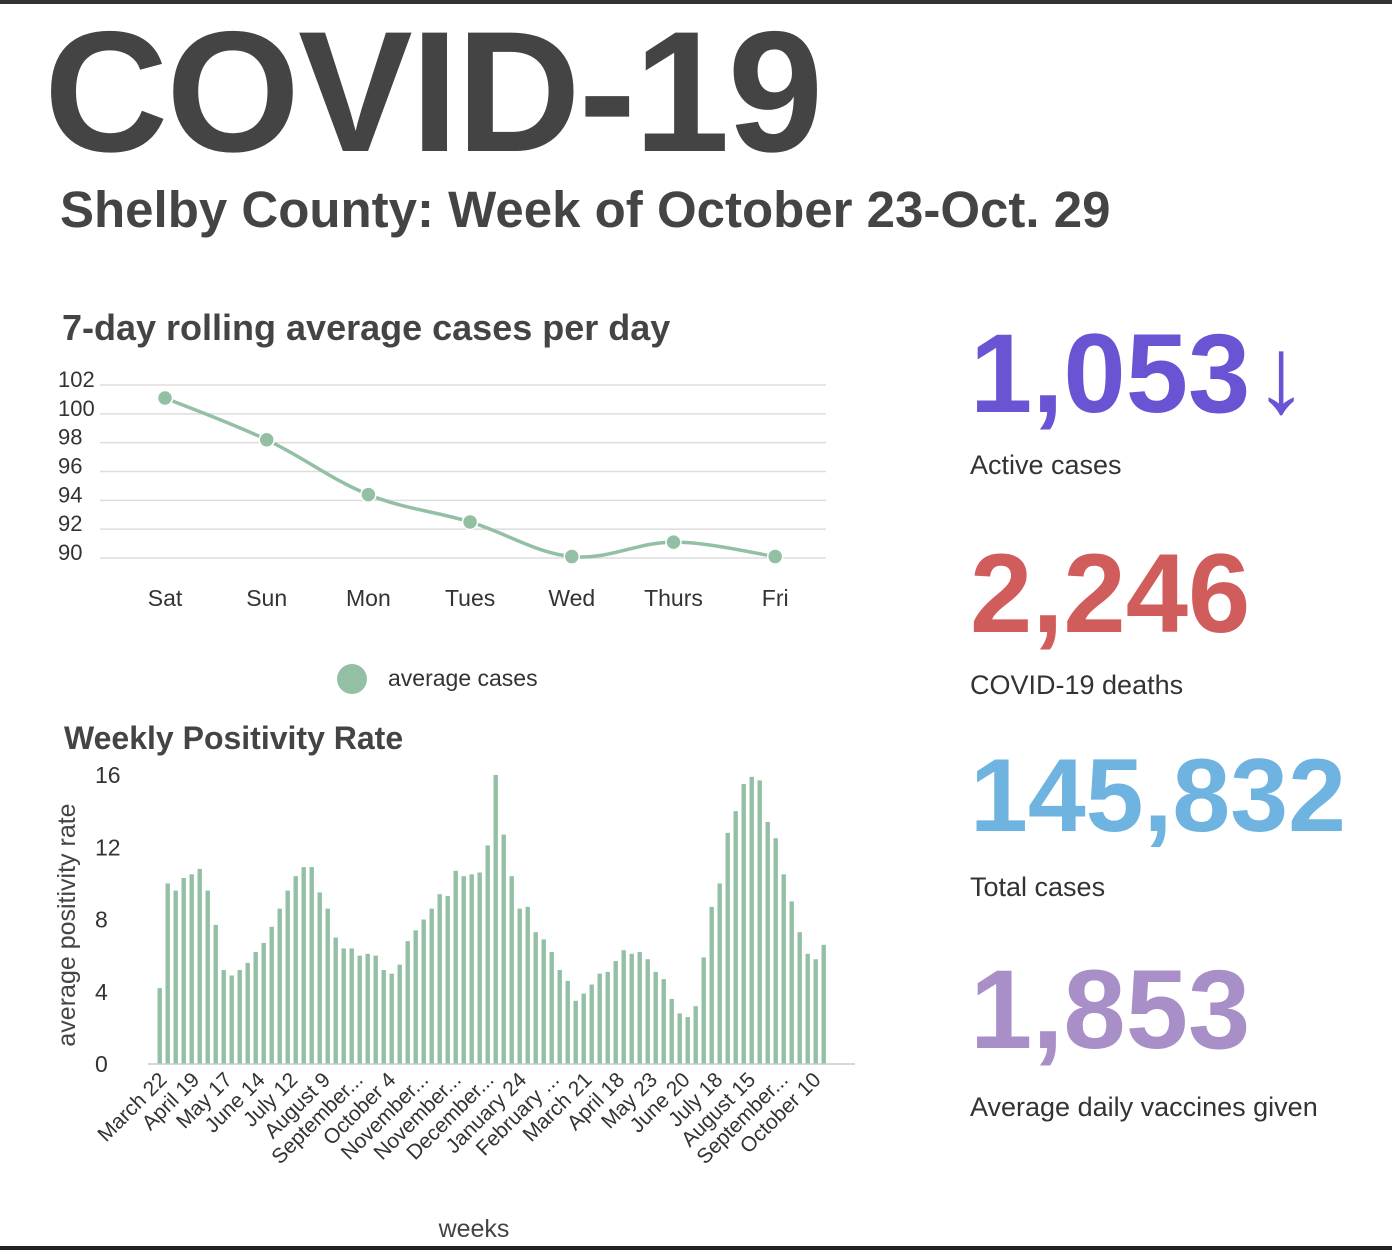 This screenshot has width=1392, height=1250. What do you see at coordinates (673, 542) in the screenshot?
I see `line-point-thurs` at bounding box center [673, 542].